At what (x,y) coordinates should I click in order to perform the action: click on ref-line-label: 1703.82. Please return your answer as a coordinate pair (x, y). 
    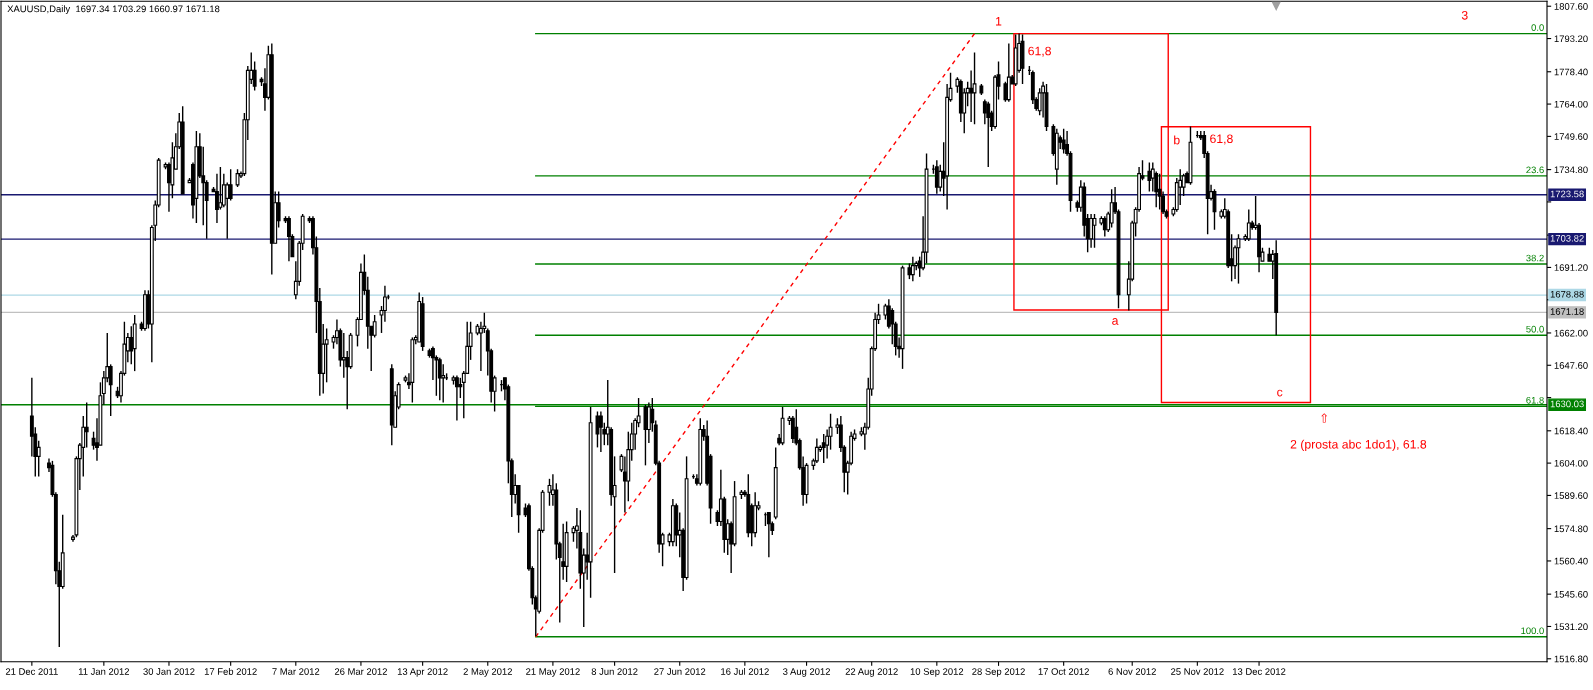
    Looking at the image, I should click on (1567, 238).